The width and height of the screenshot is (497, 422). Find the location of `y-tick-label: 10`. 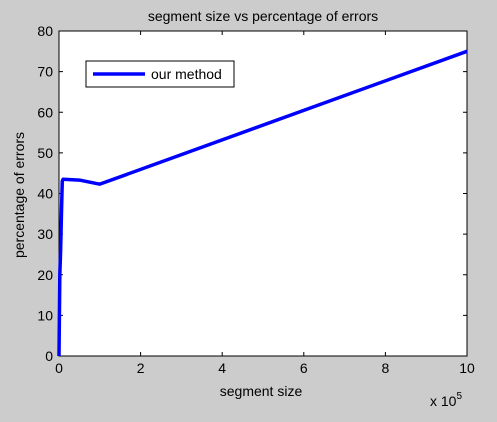

y-tick-label: 10 is located at coordinates (45, 315).